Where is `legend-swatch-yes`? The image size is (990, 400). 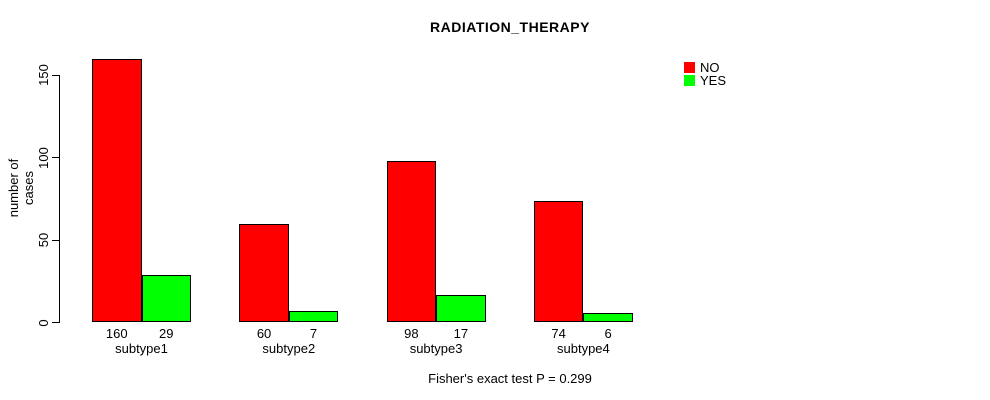
legend-swatch-yes is located at coordinates (689, 80).